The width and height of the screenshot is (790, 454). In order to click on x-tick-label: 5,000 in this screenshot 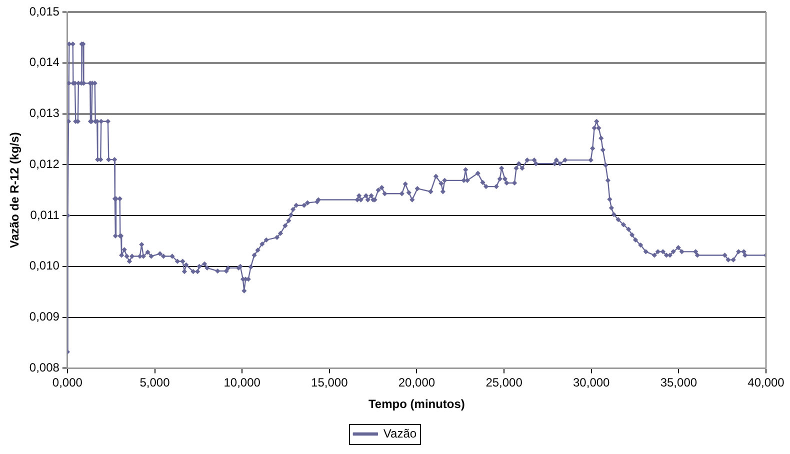, I will do `click(155, 383)`.